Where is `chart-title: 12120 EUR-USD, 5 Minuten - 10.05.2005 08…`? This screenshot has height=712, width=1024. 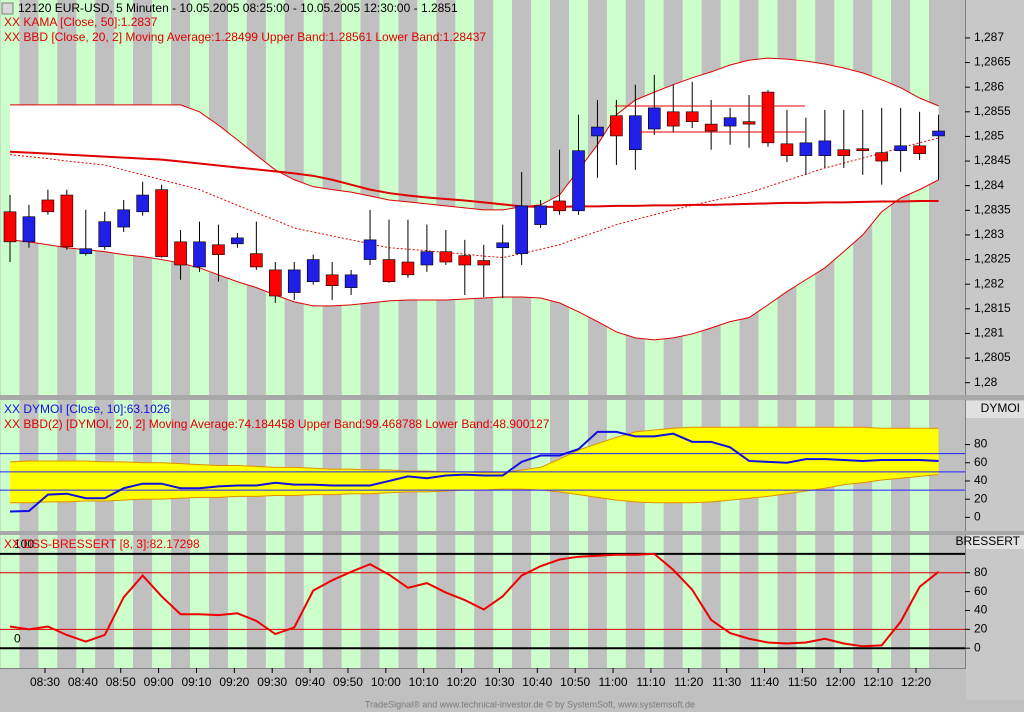 chart-title: 12120 EUR-USD, 5 Minuten - 10.05.2005 08… is located at coordinates (238, 8).